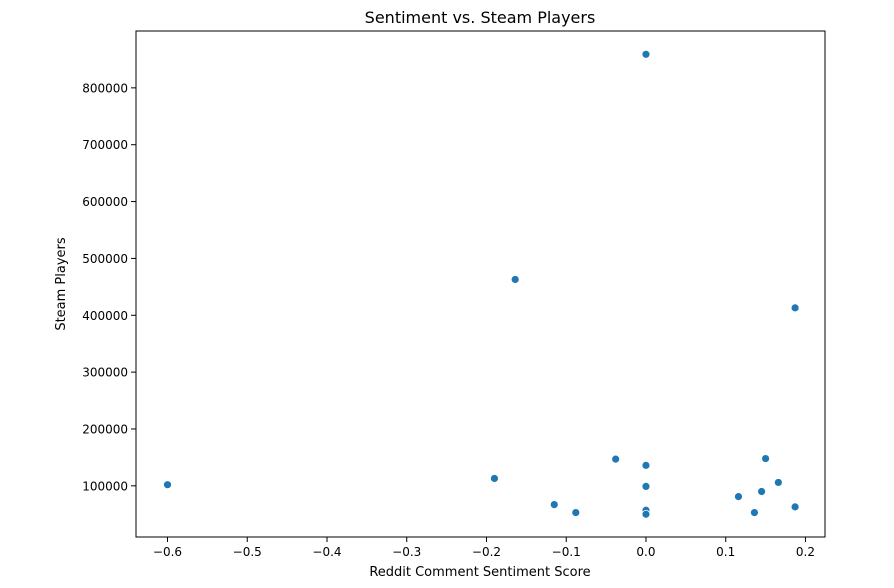 This screenshot has height=588, width=894. I want to click on x-tick-label: −0.2, so click(486, 552).